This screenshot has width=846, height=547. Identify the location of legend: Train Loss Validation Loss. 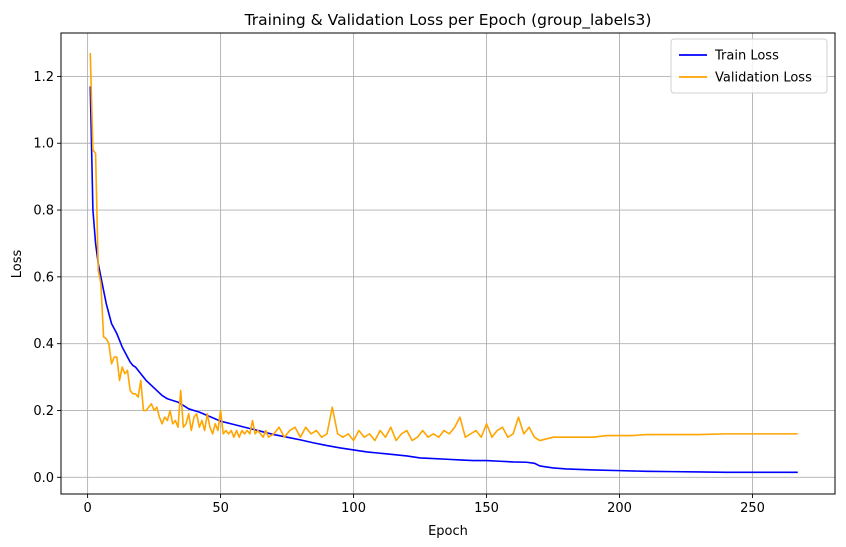
(749, 66).